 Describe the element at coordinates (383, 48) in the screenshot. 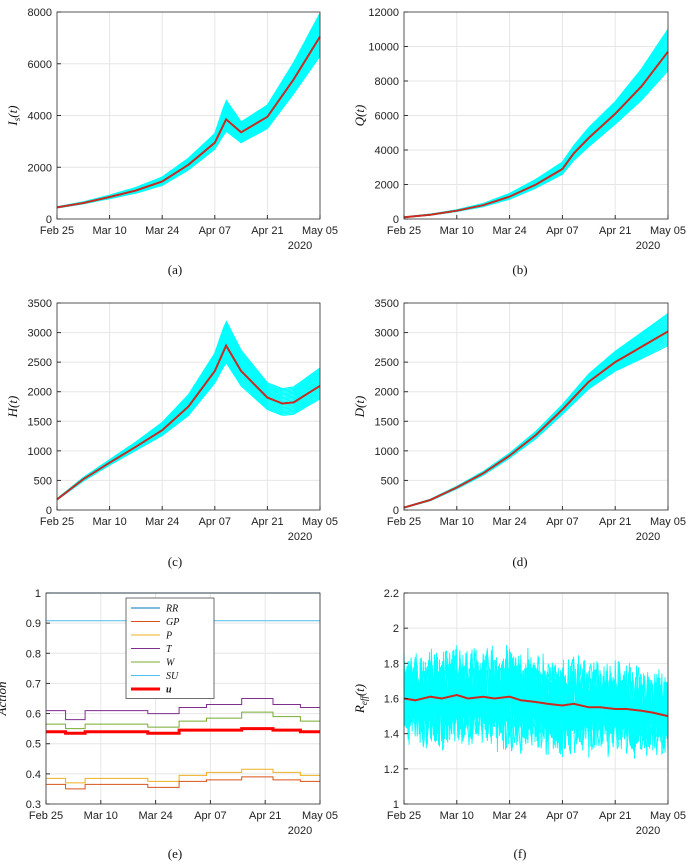

I see `y-tick-label: 10000` at that location.